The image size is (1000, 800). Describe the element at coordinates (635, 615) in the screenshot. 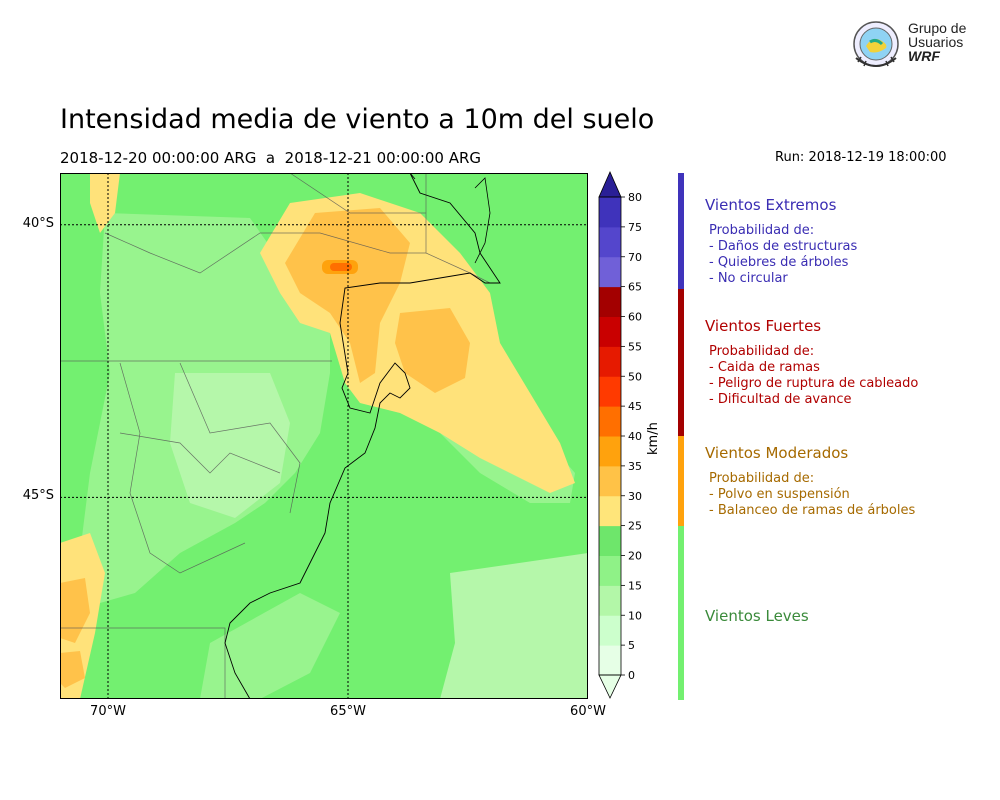

I see `colorbar-tick-label: 10` at that location.